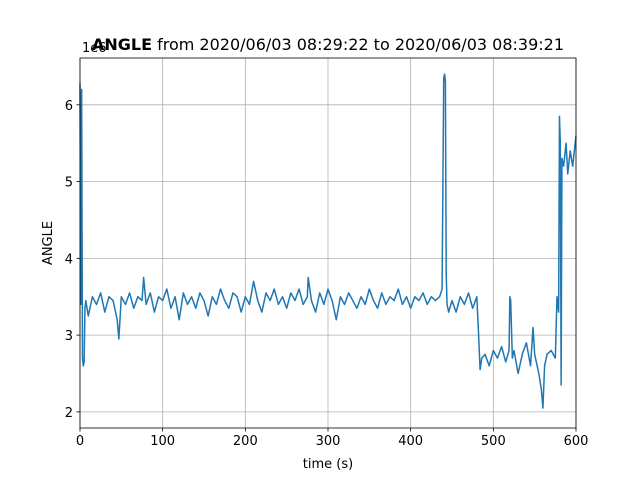  What do you see at coordinates (410, 441) in the screenshot?
I see `x-tick-label: 400` at bounding box center [410, 441].